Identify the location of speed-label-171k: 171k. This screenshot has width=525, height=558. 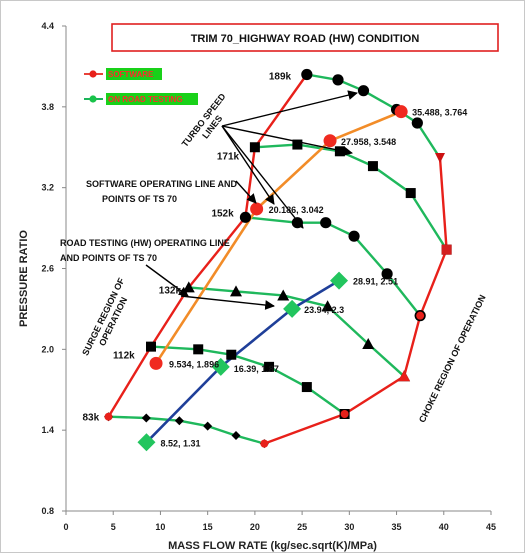
(228, 156).